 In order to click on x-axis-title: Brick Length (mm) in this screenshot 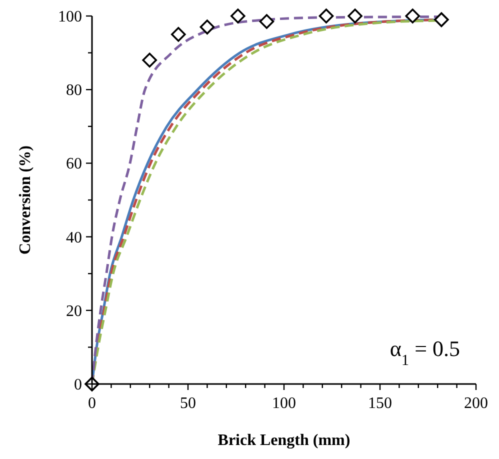, I will do `click(284, 440)`.